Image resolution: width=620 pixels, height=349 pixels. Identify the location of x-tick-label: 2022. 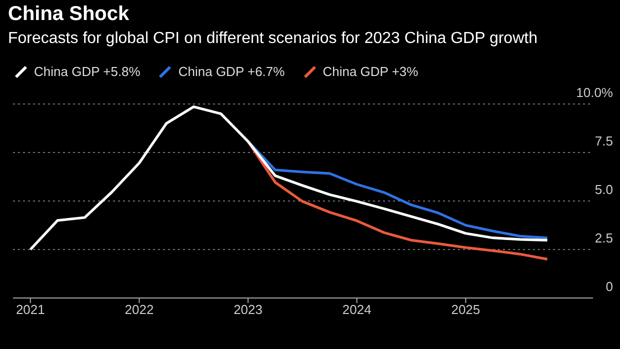
(139, 310).